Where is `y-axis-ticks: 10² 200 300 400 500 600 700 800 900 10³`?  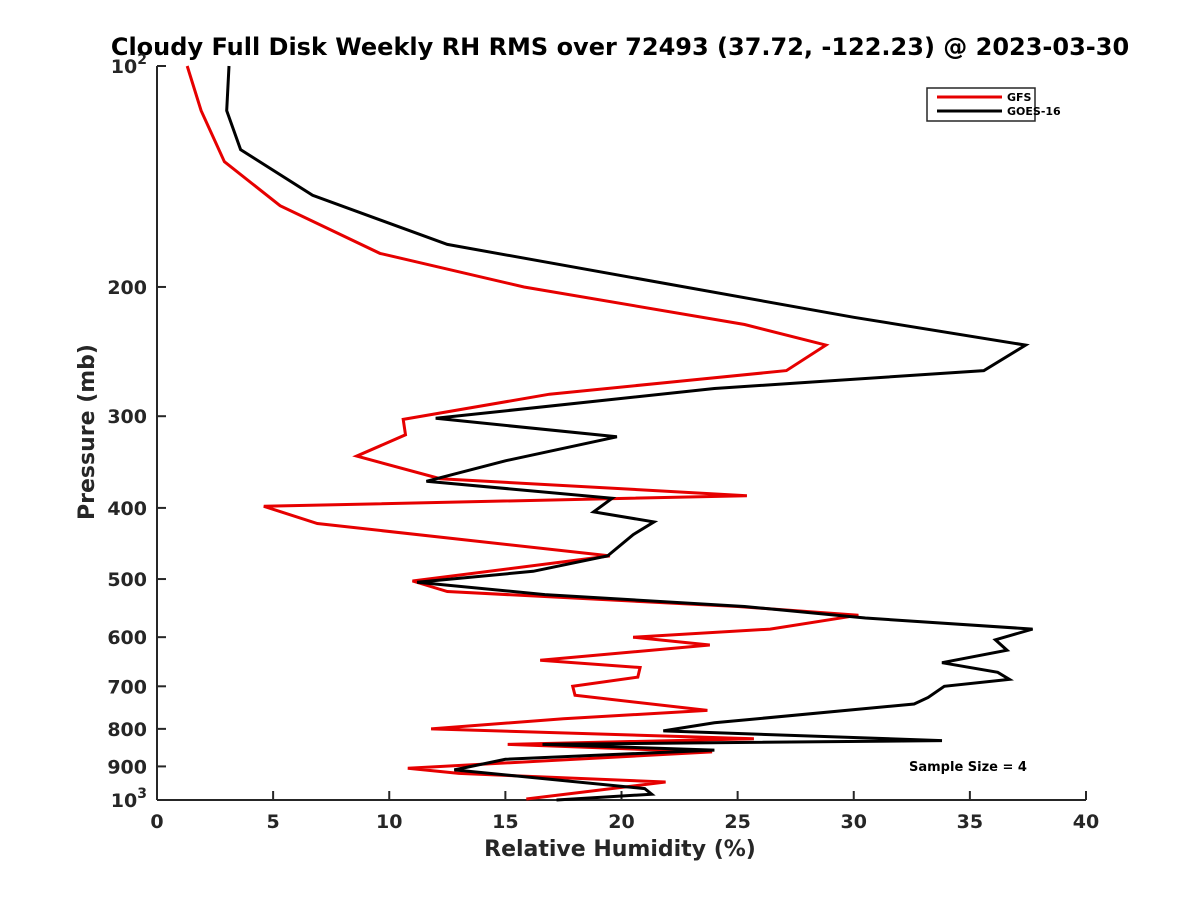 y-axis-ticks: 10² 200 300 400 500 600 700 800 900 10³ is located at coordinates (136, 432).